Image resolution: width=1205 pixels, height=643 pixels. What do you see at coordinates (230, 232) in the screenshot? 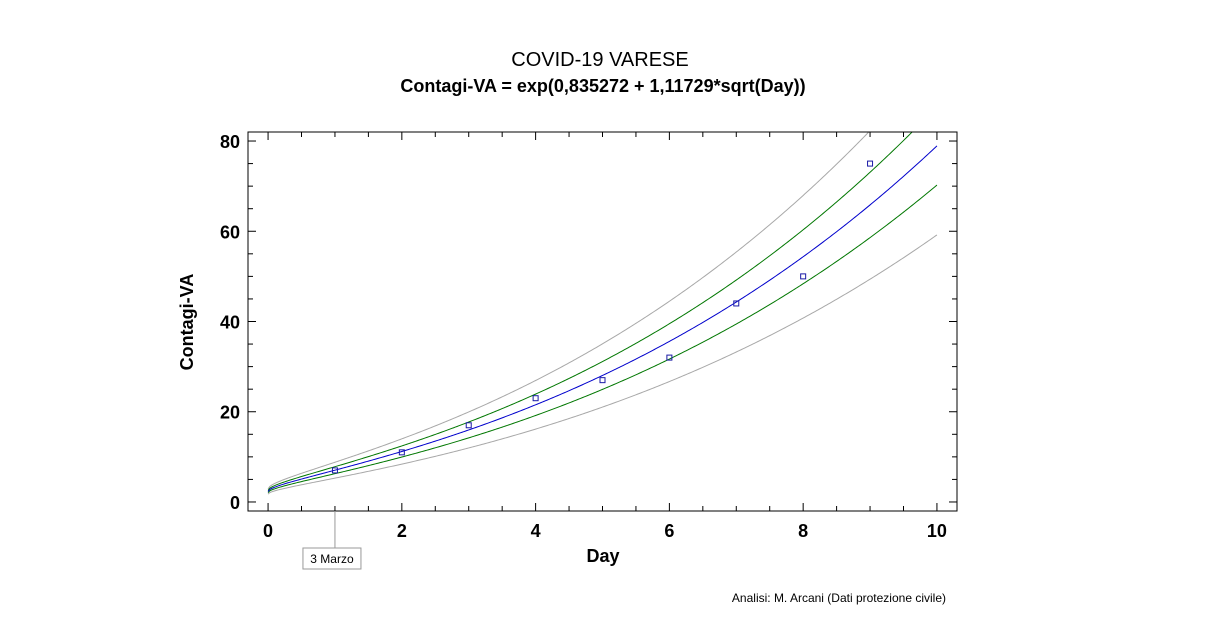
I see `y-tick-label: 60` at bounding box center [230, 232].